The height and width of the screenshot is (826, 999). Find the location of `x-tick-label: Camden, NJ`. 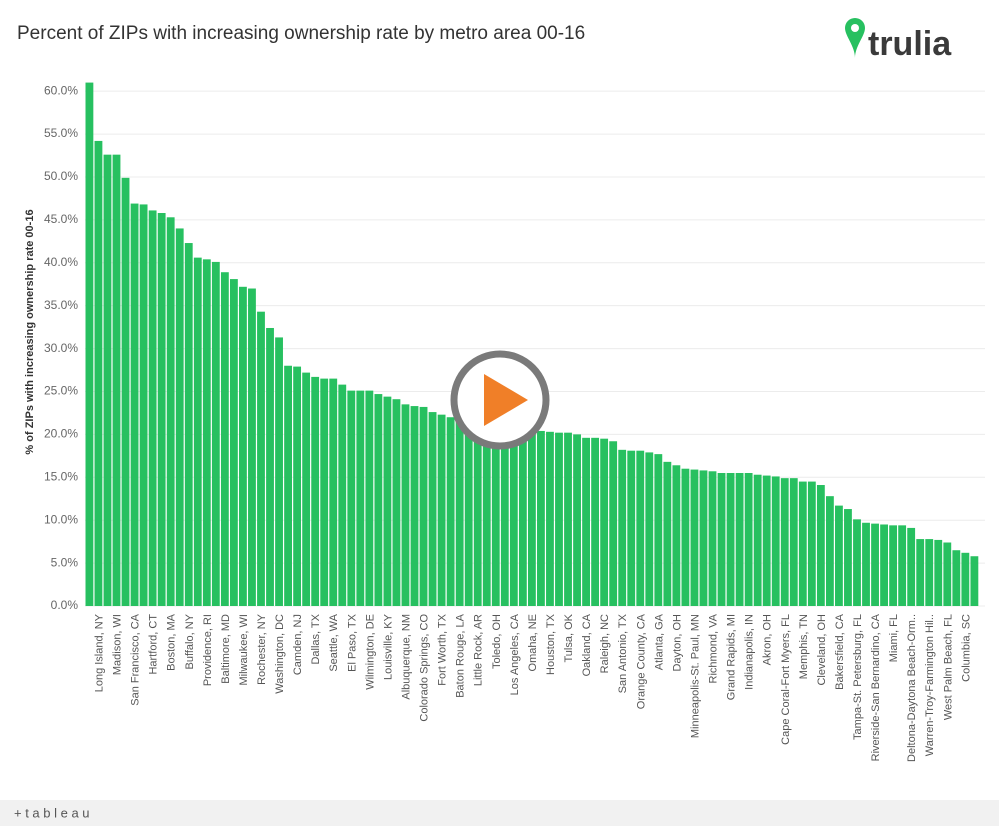

x-tick-label: Camden, NJ is located at coordinates (298, 644).